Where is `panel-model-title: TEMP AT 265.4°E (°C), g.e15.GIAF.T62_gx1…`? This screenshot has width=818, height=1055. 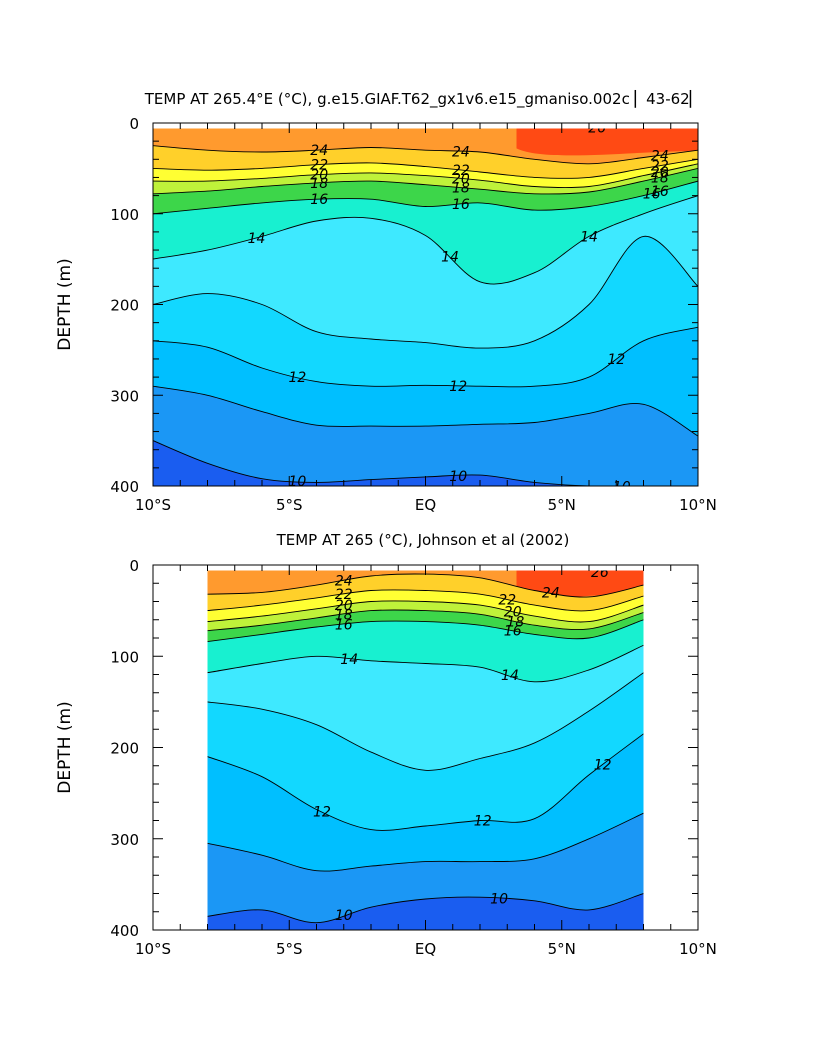
panel-model-title: TEMP AT 265.4°E (°C), g.e15.GIAF.T62_gx1… is located at coordinates (423, 99).